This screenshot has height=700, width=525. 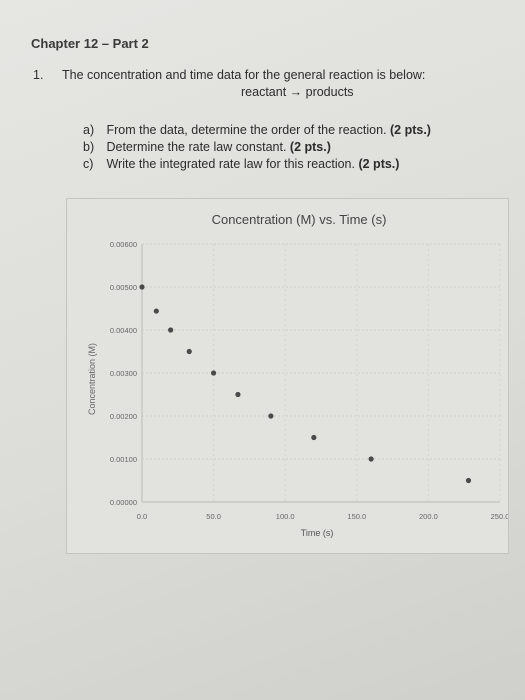 I want to click on y-tick-label: 0.00500, so click(x=123, y=287).